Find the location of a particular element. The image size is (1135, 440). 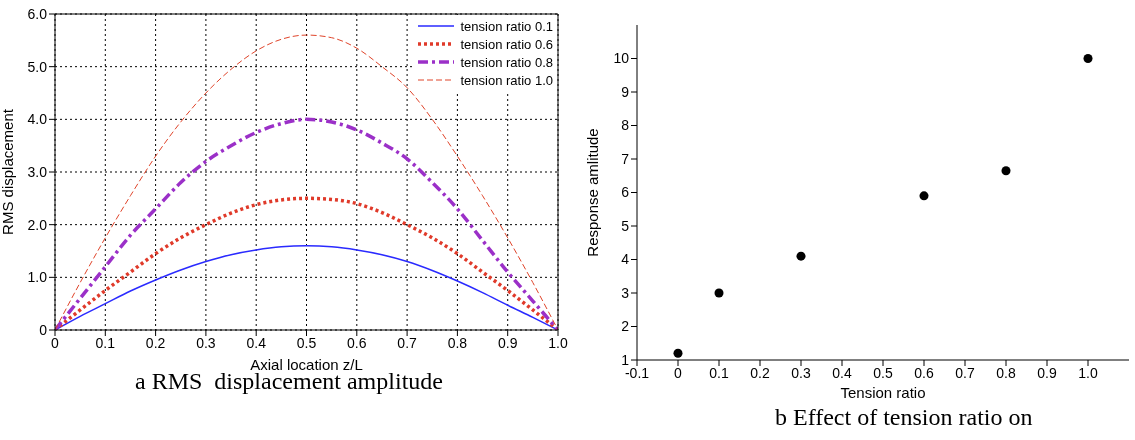

y-tick-label: 2 is located at coordinates (625, 326).